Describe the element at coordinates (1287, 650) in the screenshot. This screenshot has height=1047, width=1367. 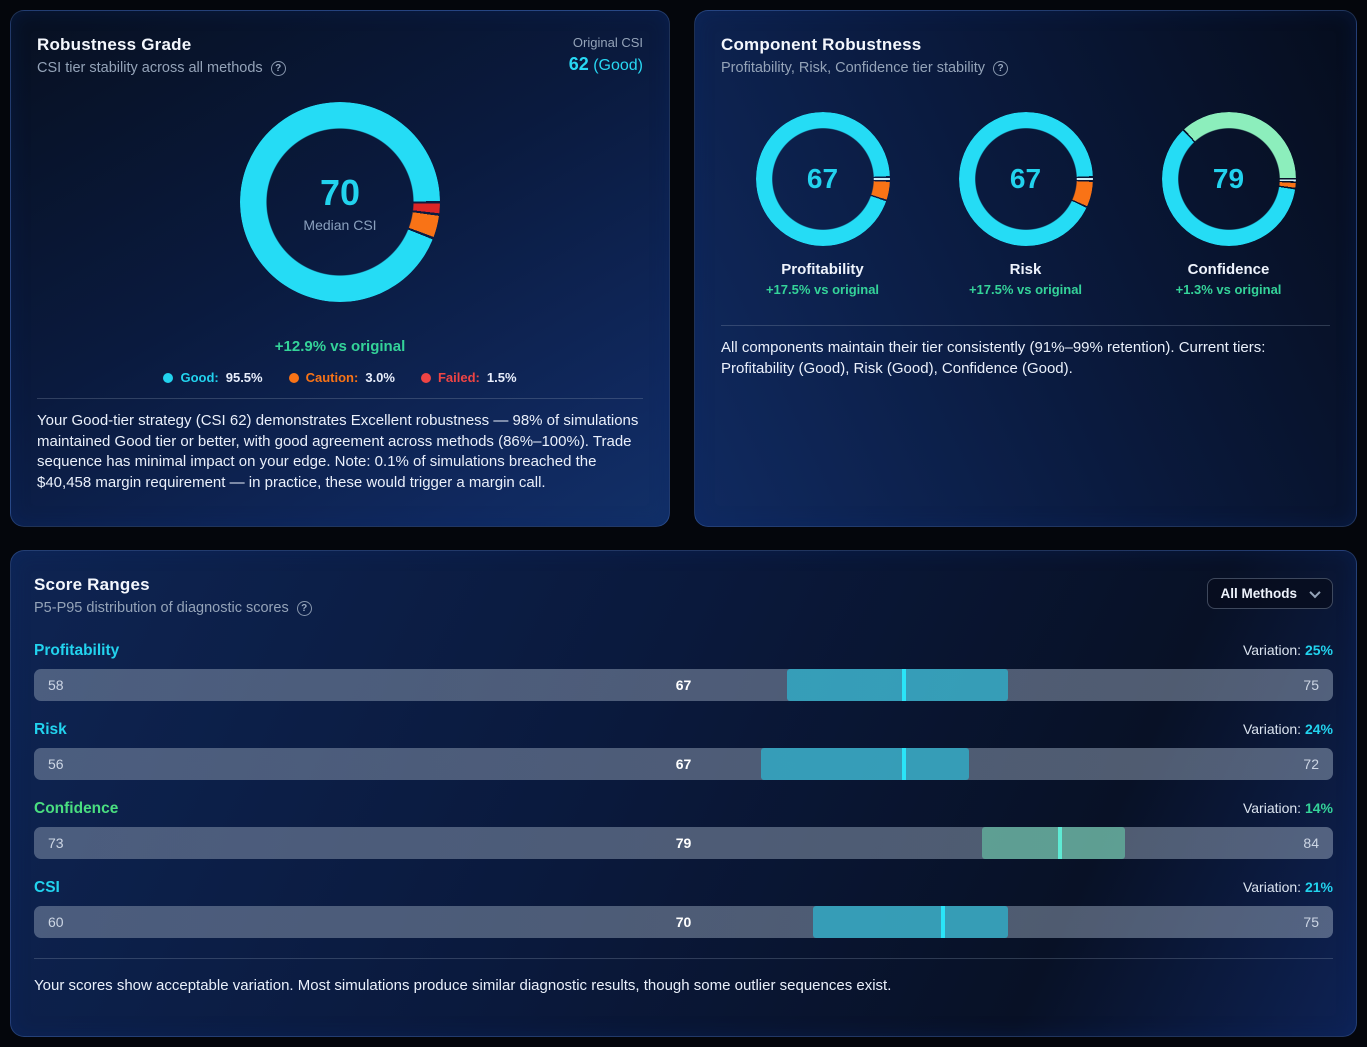
I see `variation-value: Variation: 25%` at that location.